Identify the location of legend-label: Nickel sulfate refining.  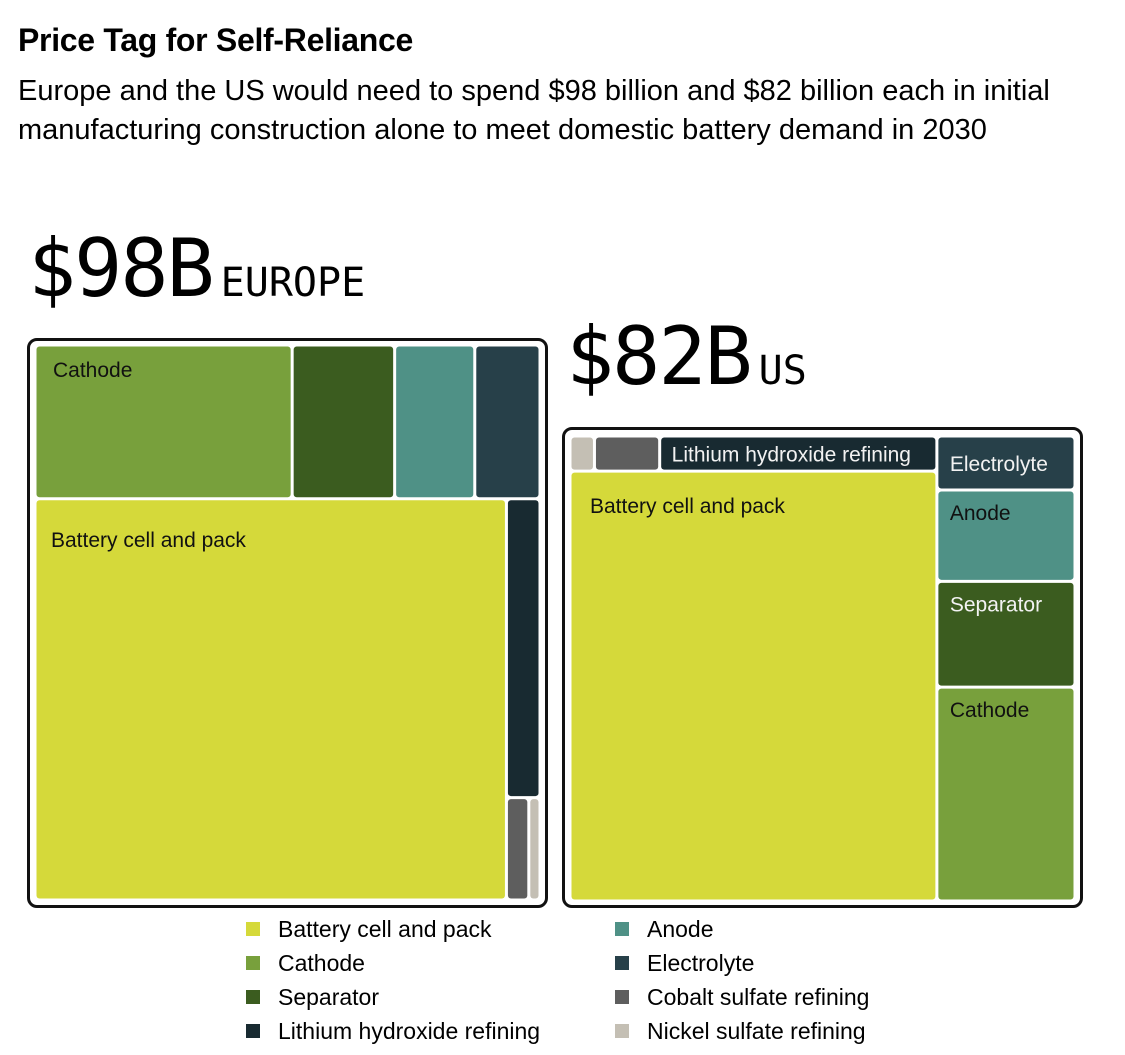
(756, 1030).